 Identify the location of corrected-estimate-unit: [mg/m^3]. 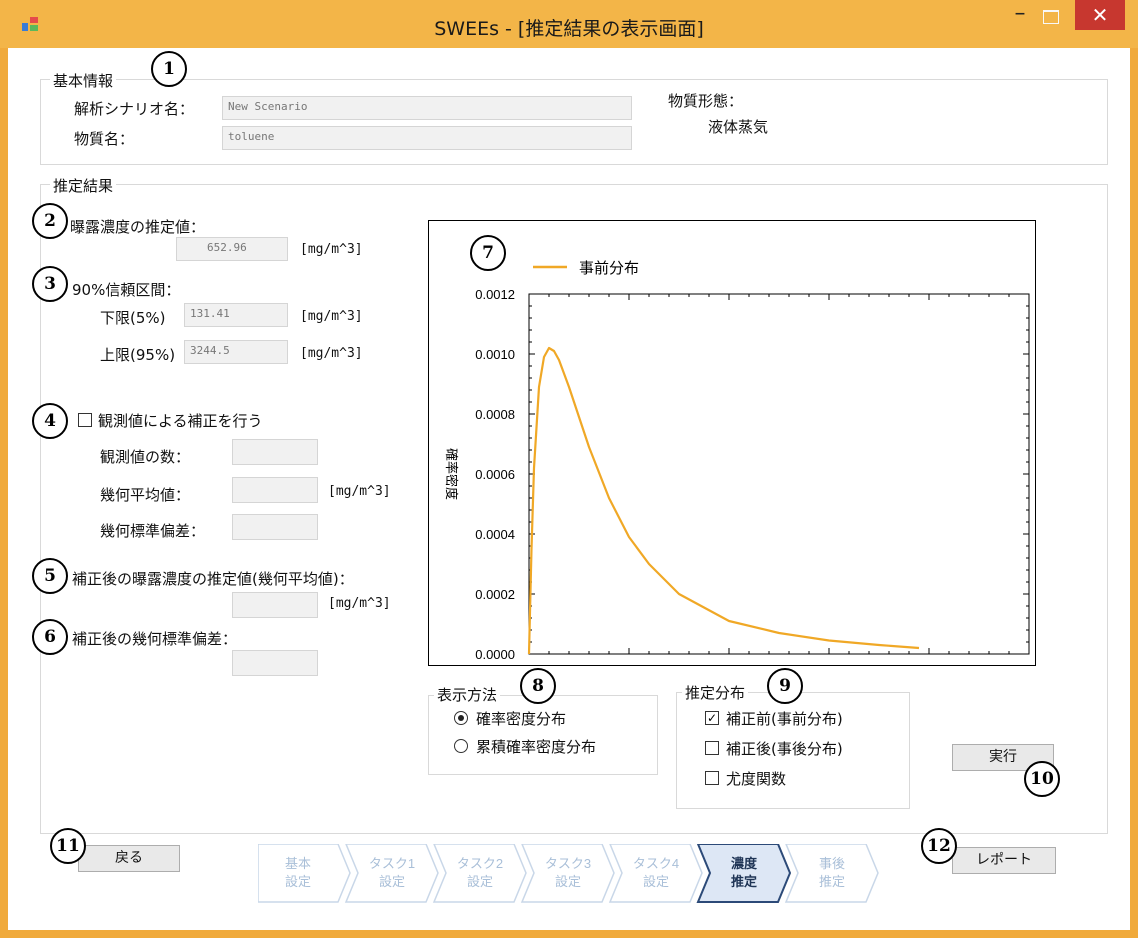
(359, 603).